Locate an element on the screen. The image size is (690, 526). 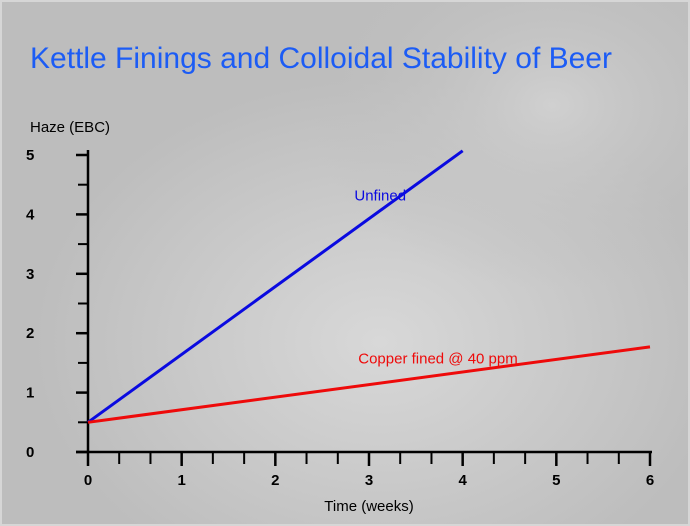
x-tick-label: 6 is located at coordinates (650, 480).